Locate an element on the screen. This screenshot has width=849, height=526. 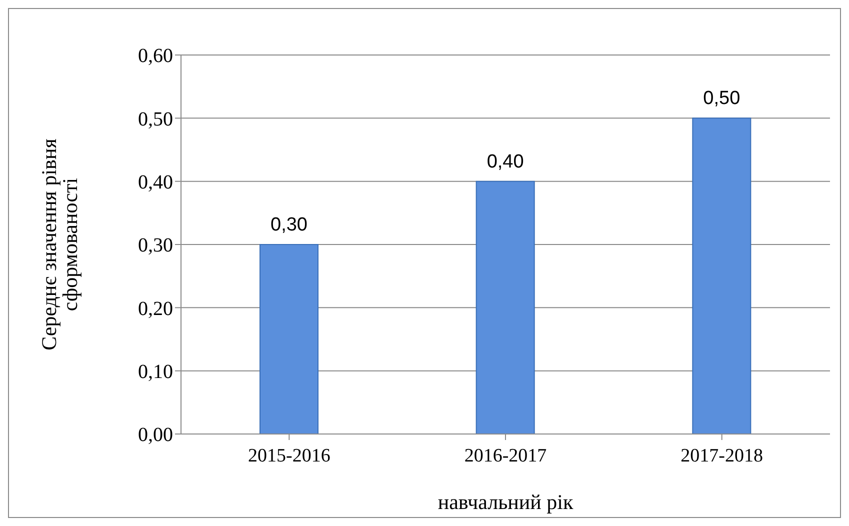
data-label: 0,50 is located at coordinates (721, 99).